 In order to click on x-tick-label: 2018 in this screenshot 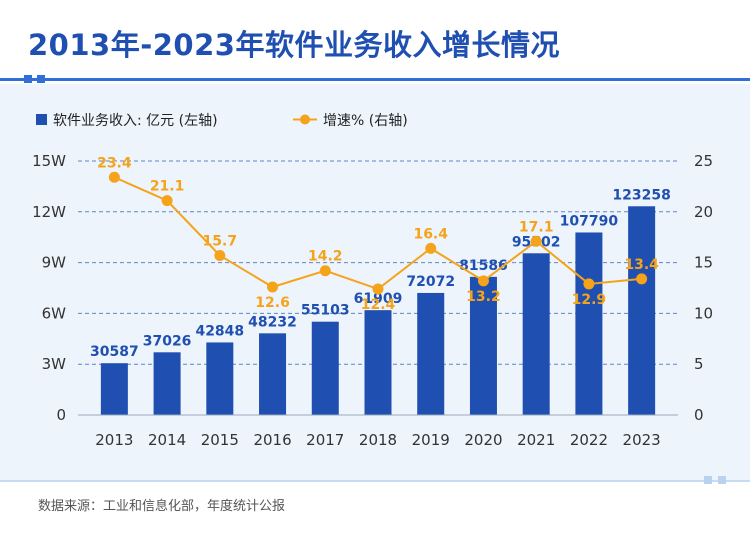, I will do `click(378, 440)`.